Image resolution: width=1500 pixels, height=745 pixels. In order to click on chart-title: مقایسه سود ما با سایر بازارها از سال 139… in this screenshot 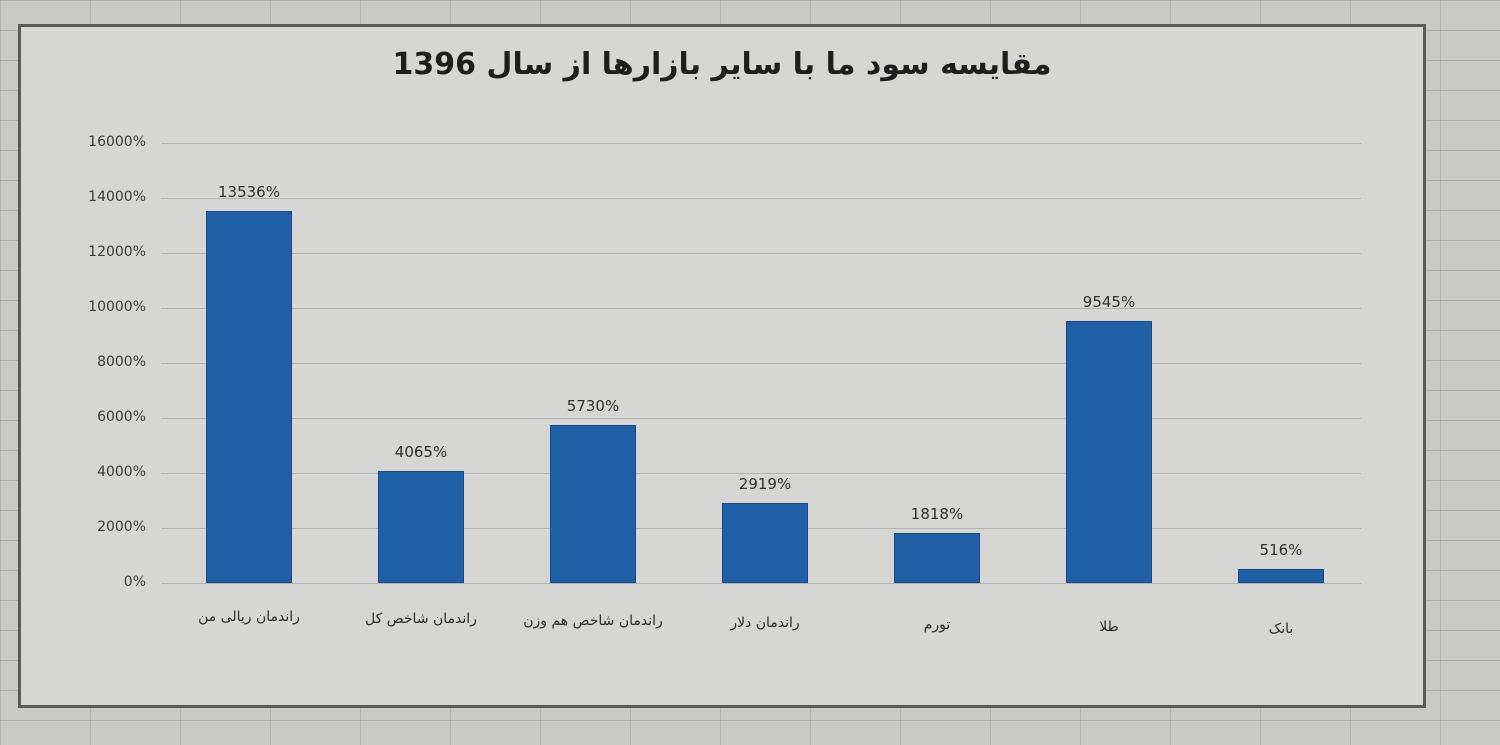, I will do `click(722, 64)`.